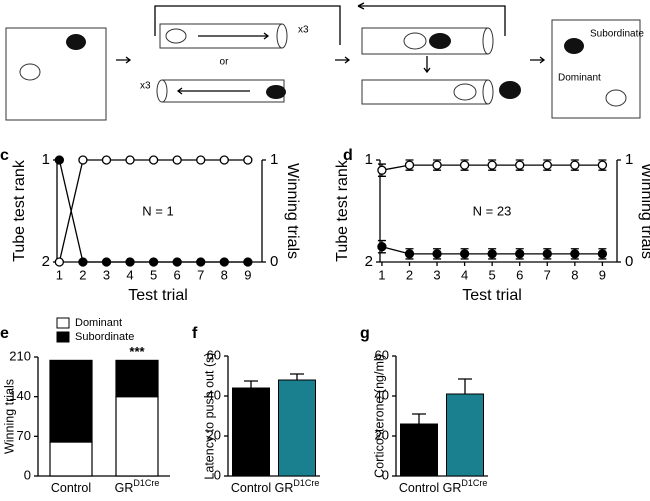  I want to click on x-axis-label: Test trial, so click(492, 295).